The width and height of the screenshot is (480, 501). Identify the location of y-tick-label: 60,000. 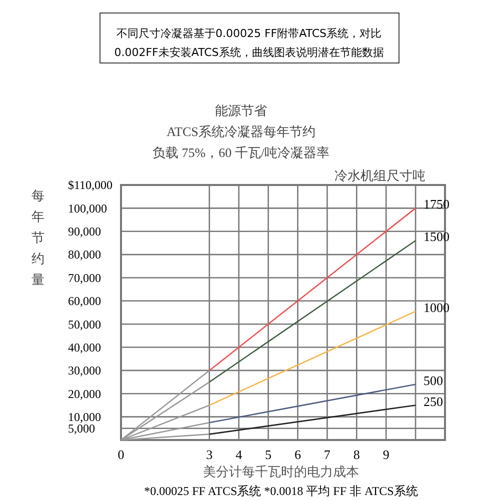
(84, 301).